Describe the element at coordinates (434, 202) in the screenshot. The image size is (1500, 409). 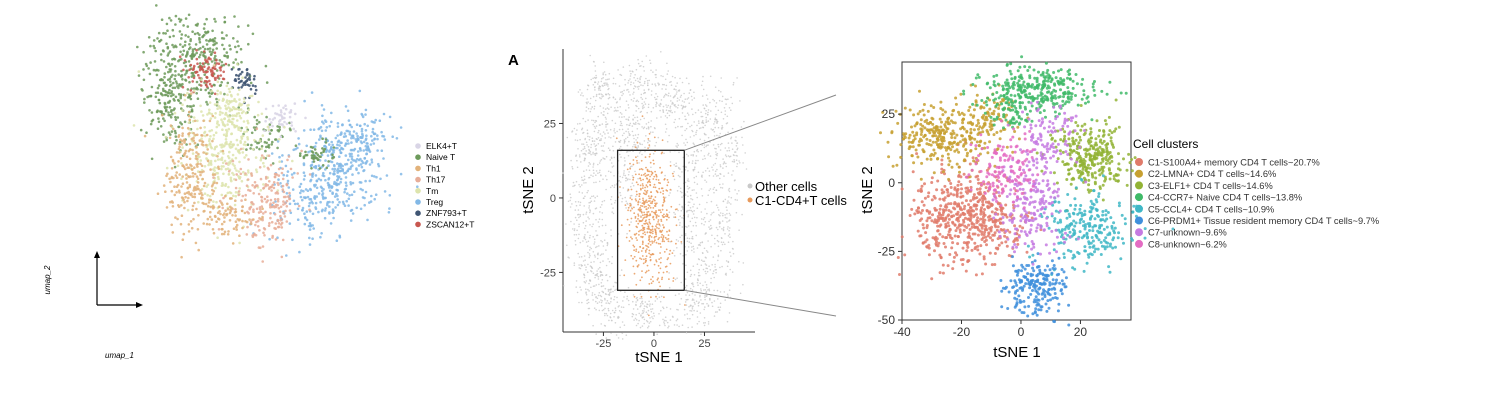
I see `umap-legend-label: Treg` at that location.